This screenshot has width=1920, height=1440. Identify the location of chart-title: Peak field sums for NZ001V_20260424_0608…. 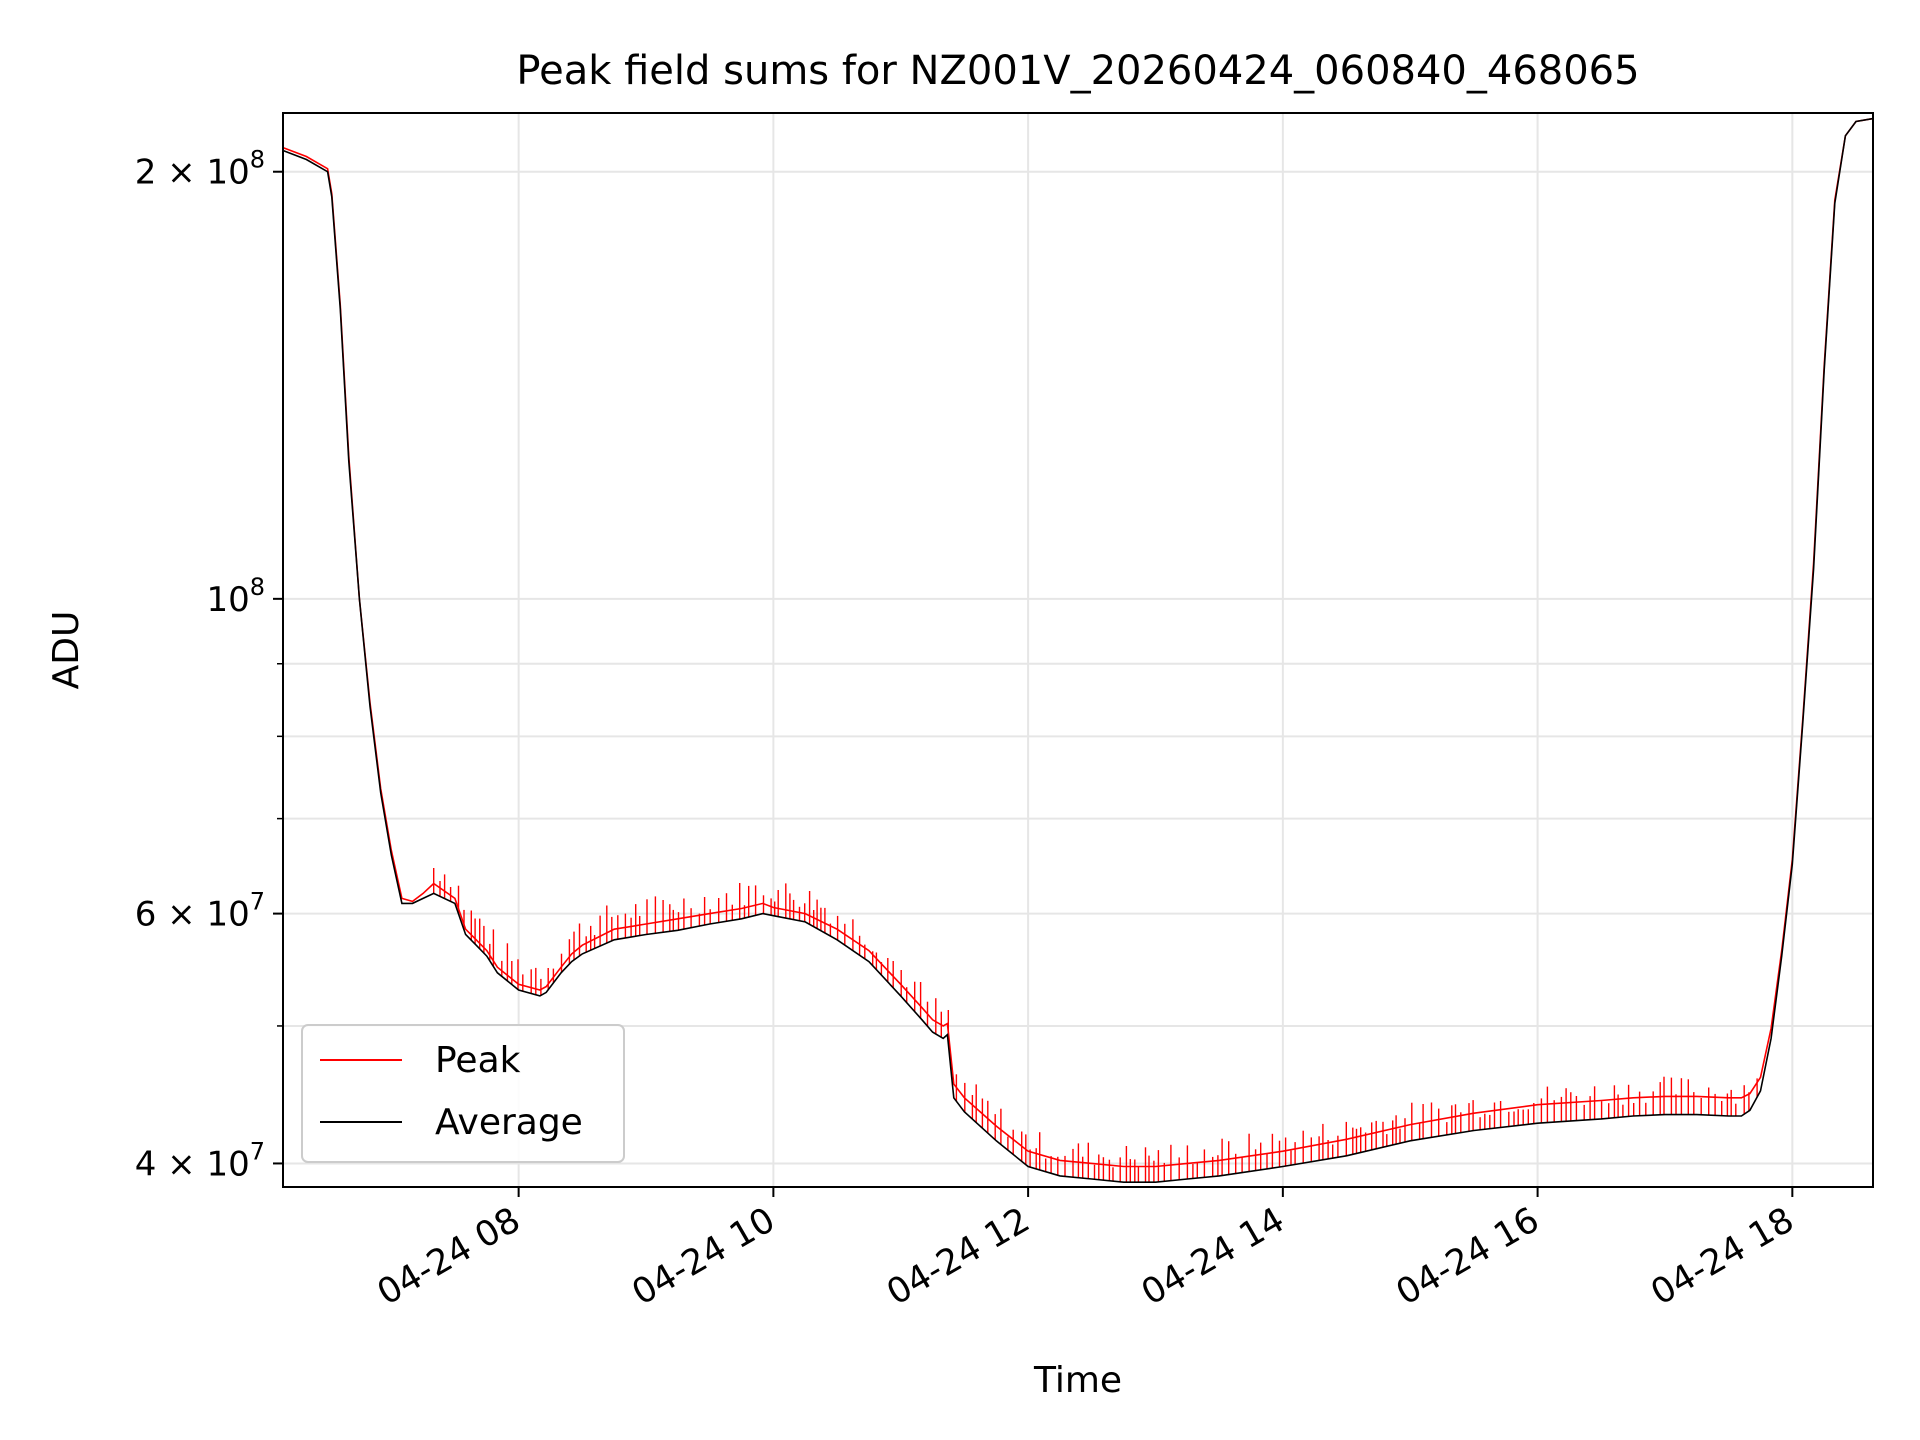
(1077, 71).